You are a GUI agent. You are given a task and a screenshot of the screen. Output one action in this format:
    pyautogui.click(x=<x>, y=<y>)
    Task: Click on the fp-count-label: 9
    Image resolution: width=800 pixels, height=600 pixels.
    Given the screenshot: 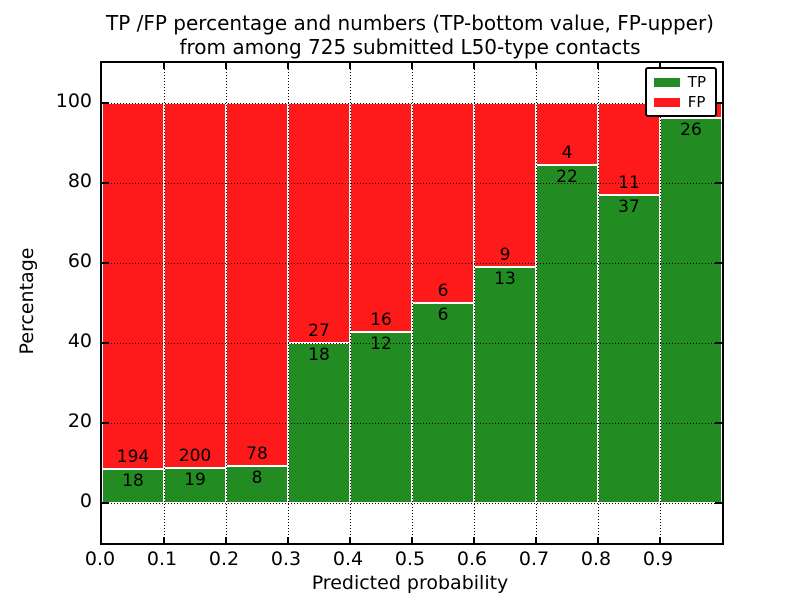 What is the action you would take?
    pyautogui.click(x=505, y=254)
    